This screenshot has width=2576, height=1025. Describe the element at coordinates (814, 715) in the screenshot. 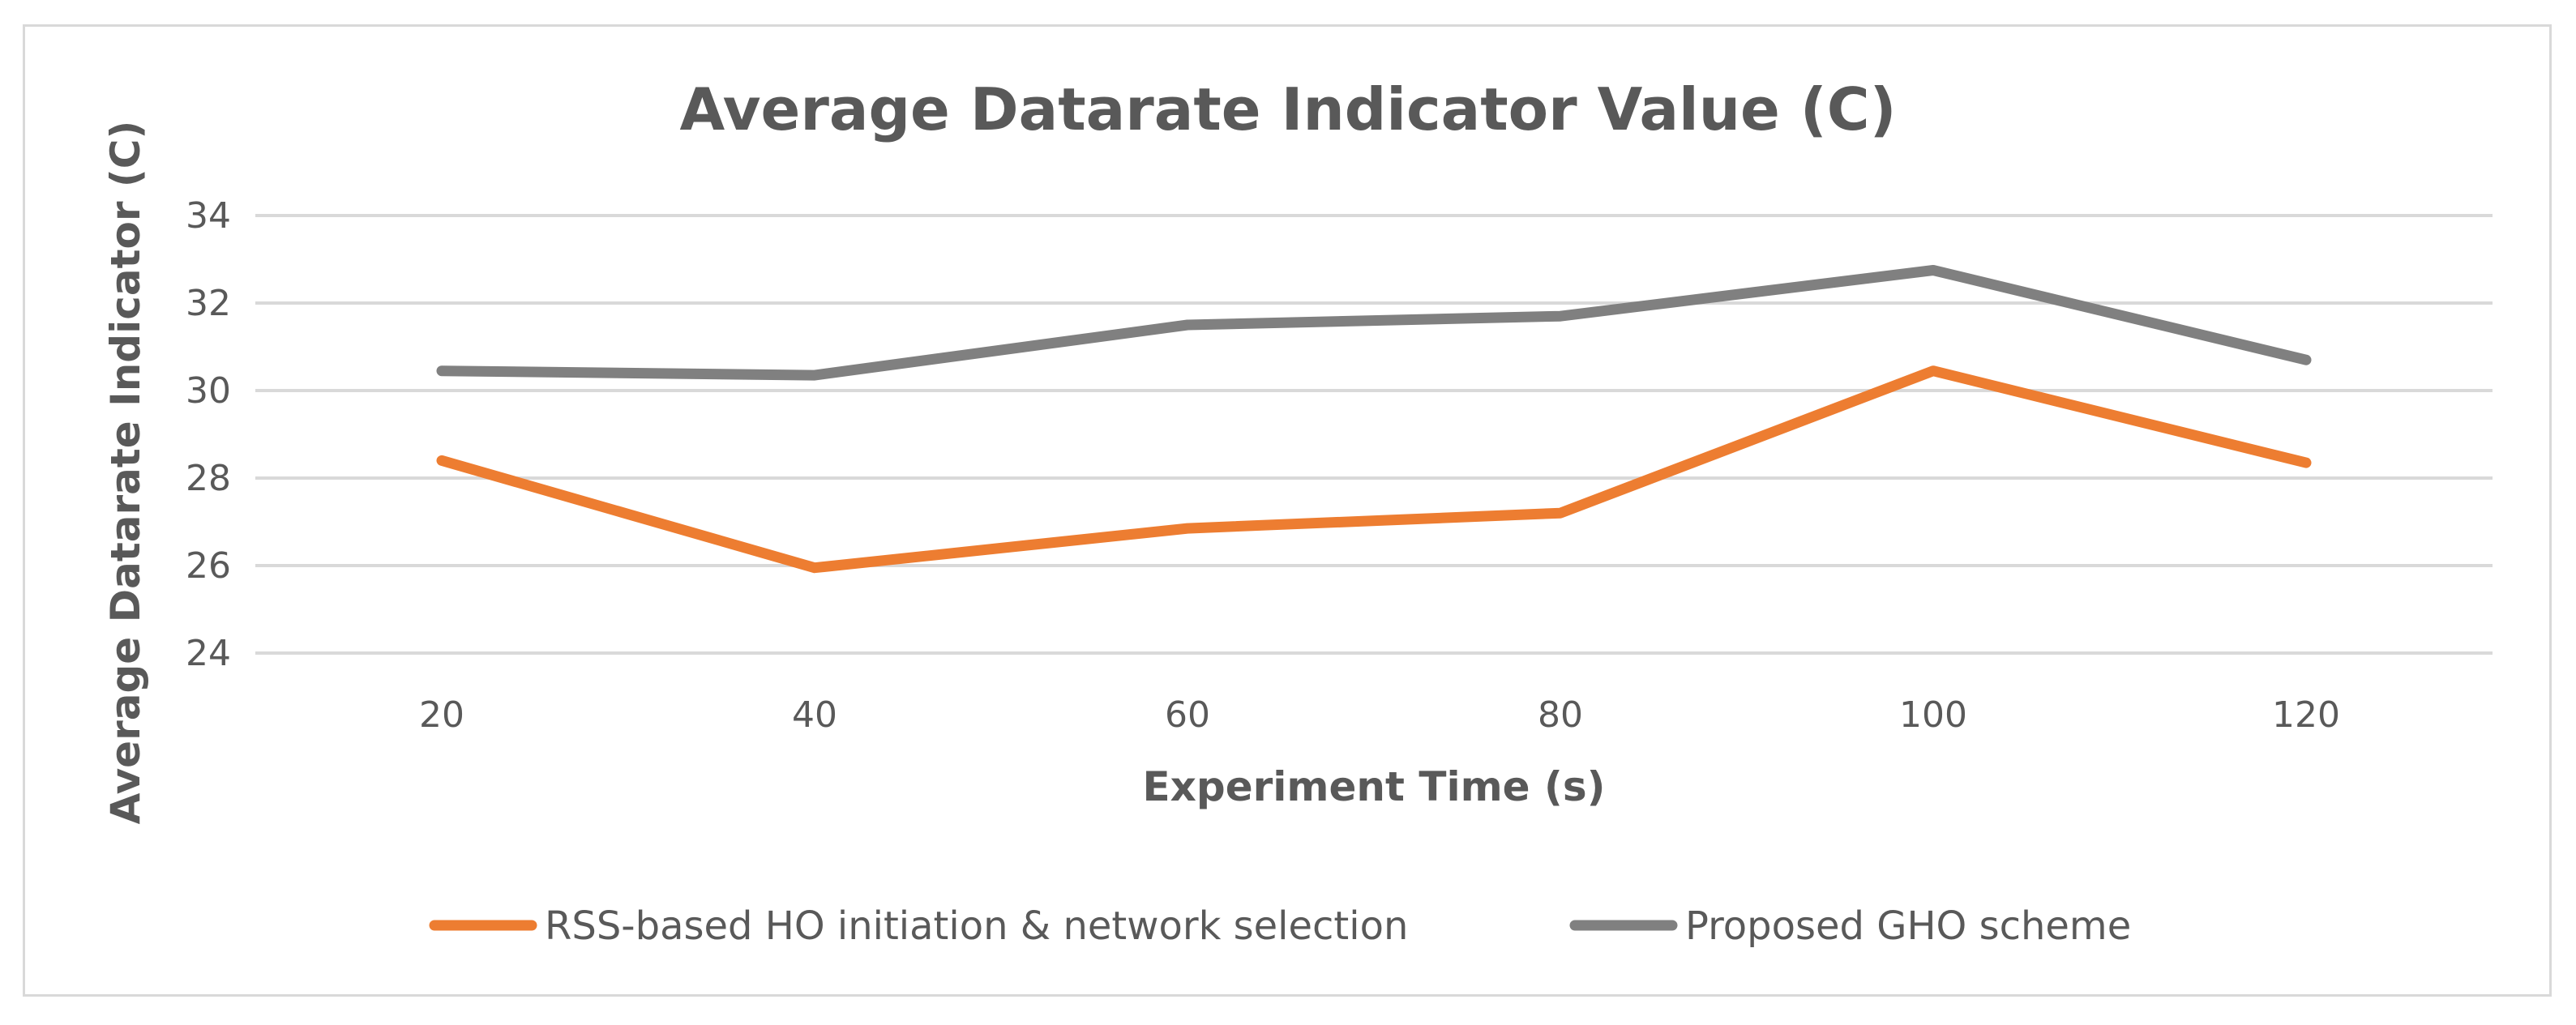

I see `x-tick-label: 40` at that location.